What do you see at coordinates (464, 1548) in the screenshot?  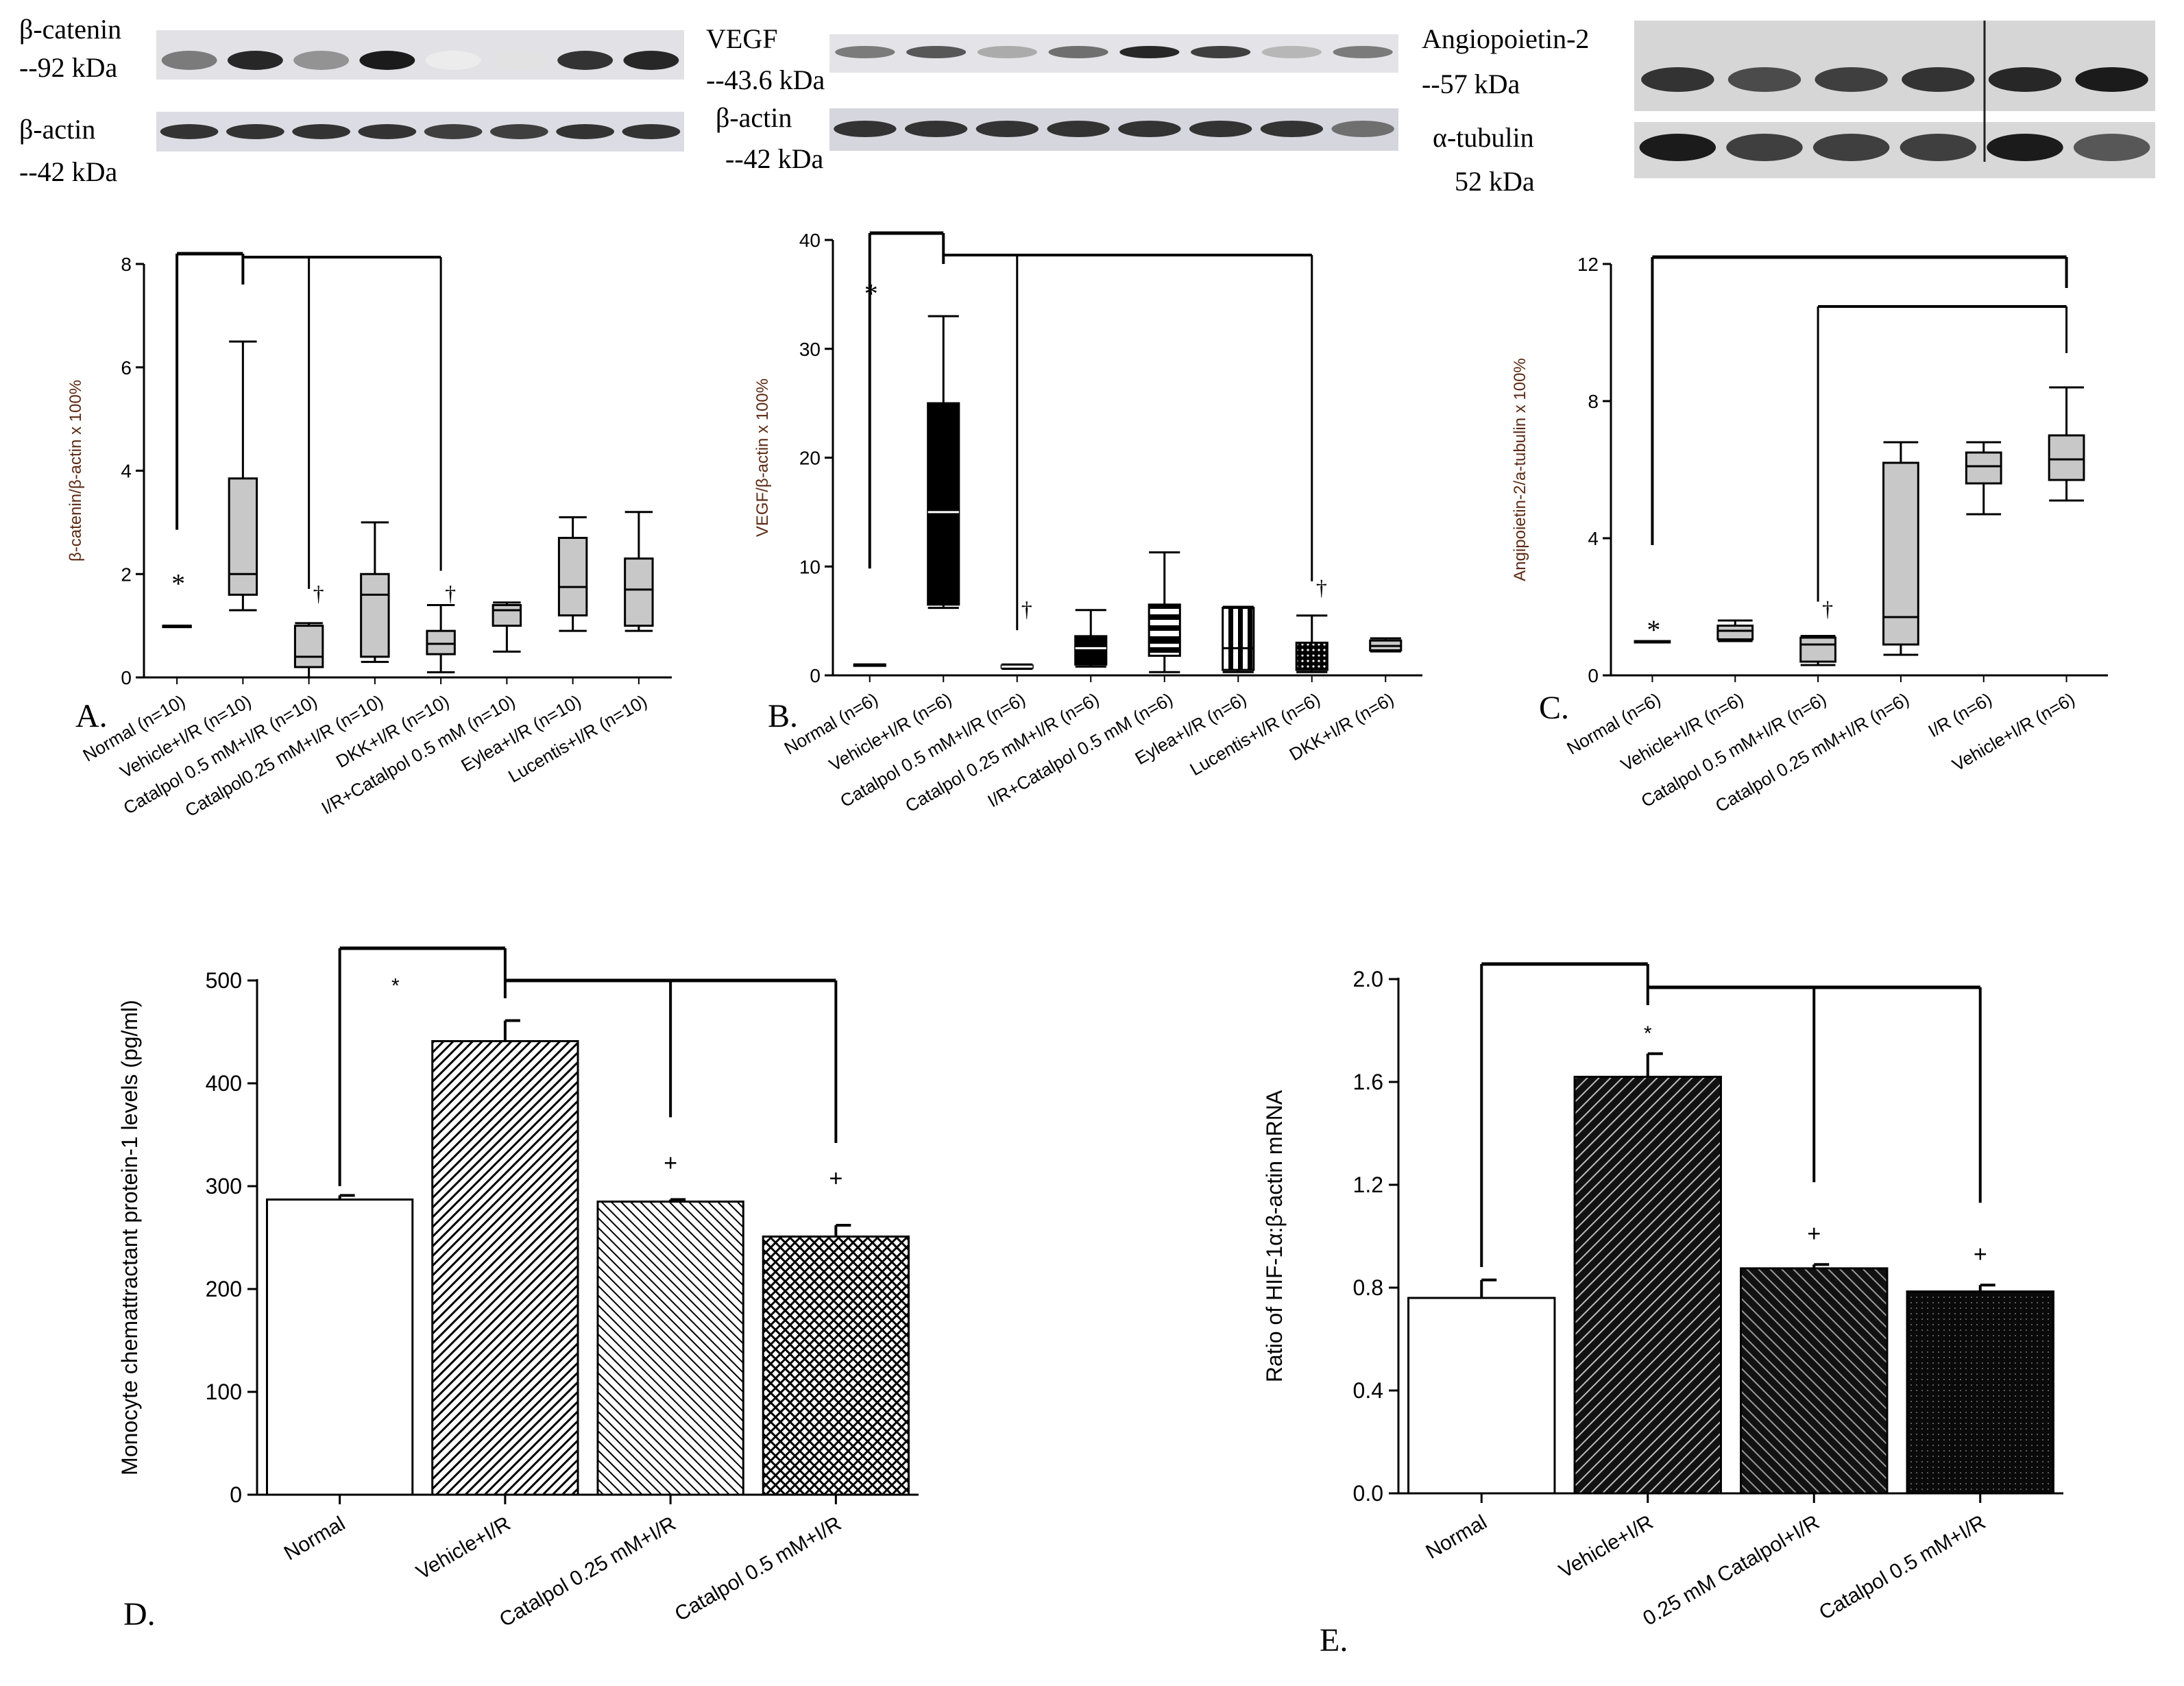 I see `chart-d-x-tick-label-1: Vehicle+I/R` at bounding box center [464, 1548].